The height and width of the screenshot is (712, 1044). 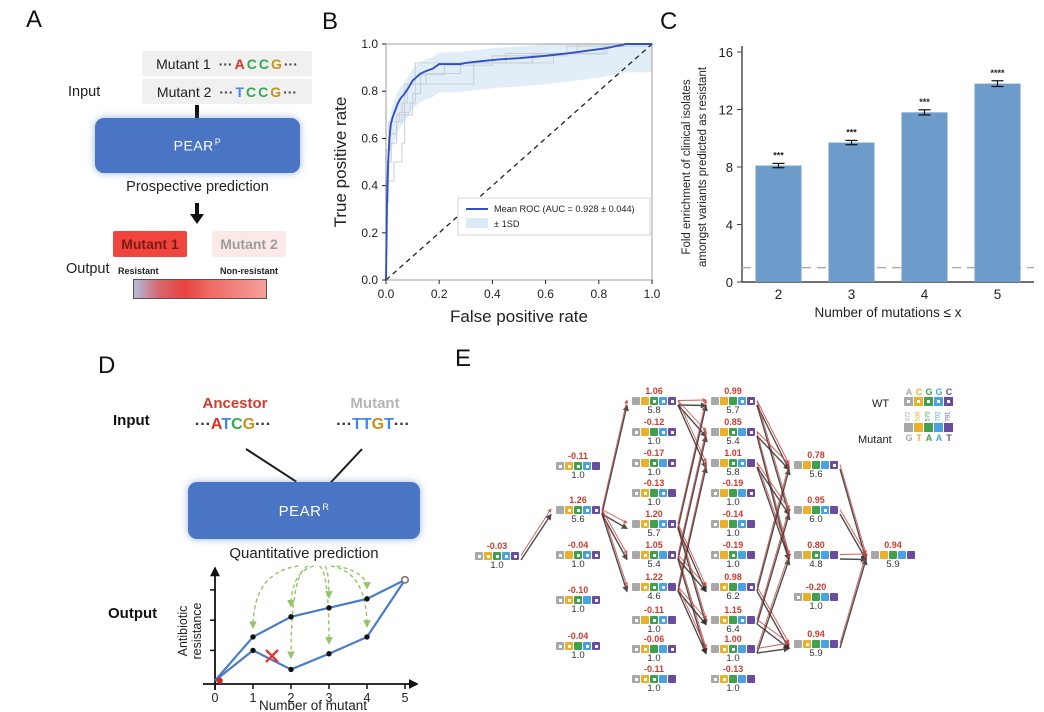 I want to click on base-C: C, so click(x=251, y=91).